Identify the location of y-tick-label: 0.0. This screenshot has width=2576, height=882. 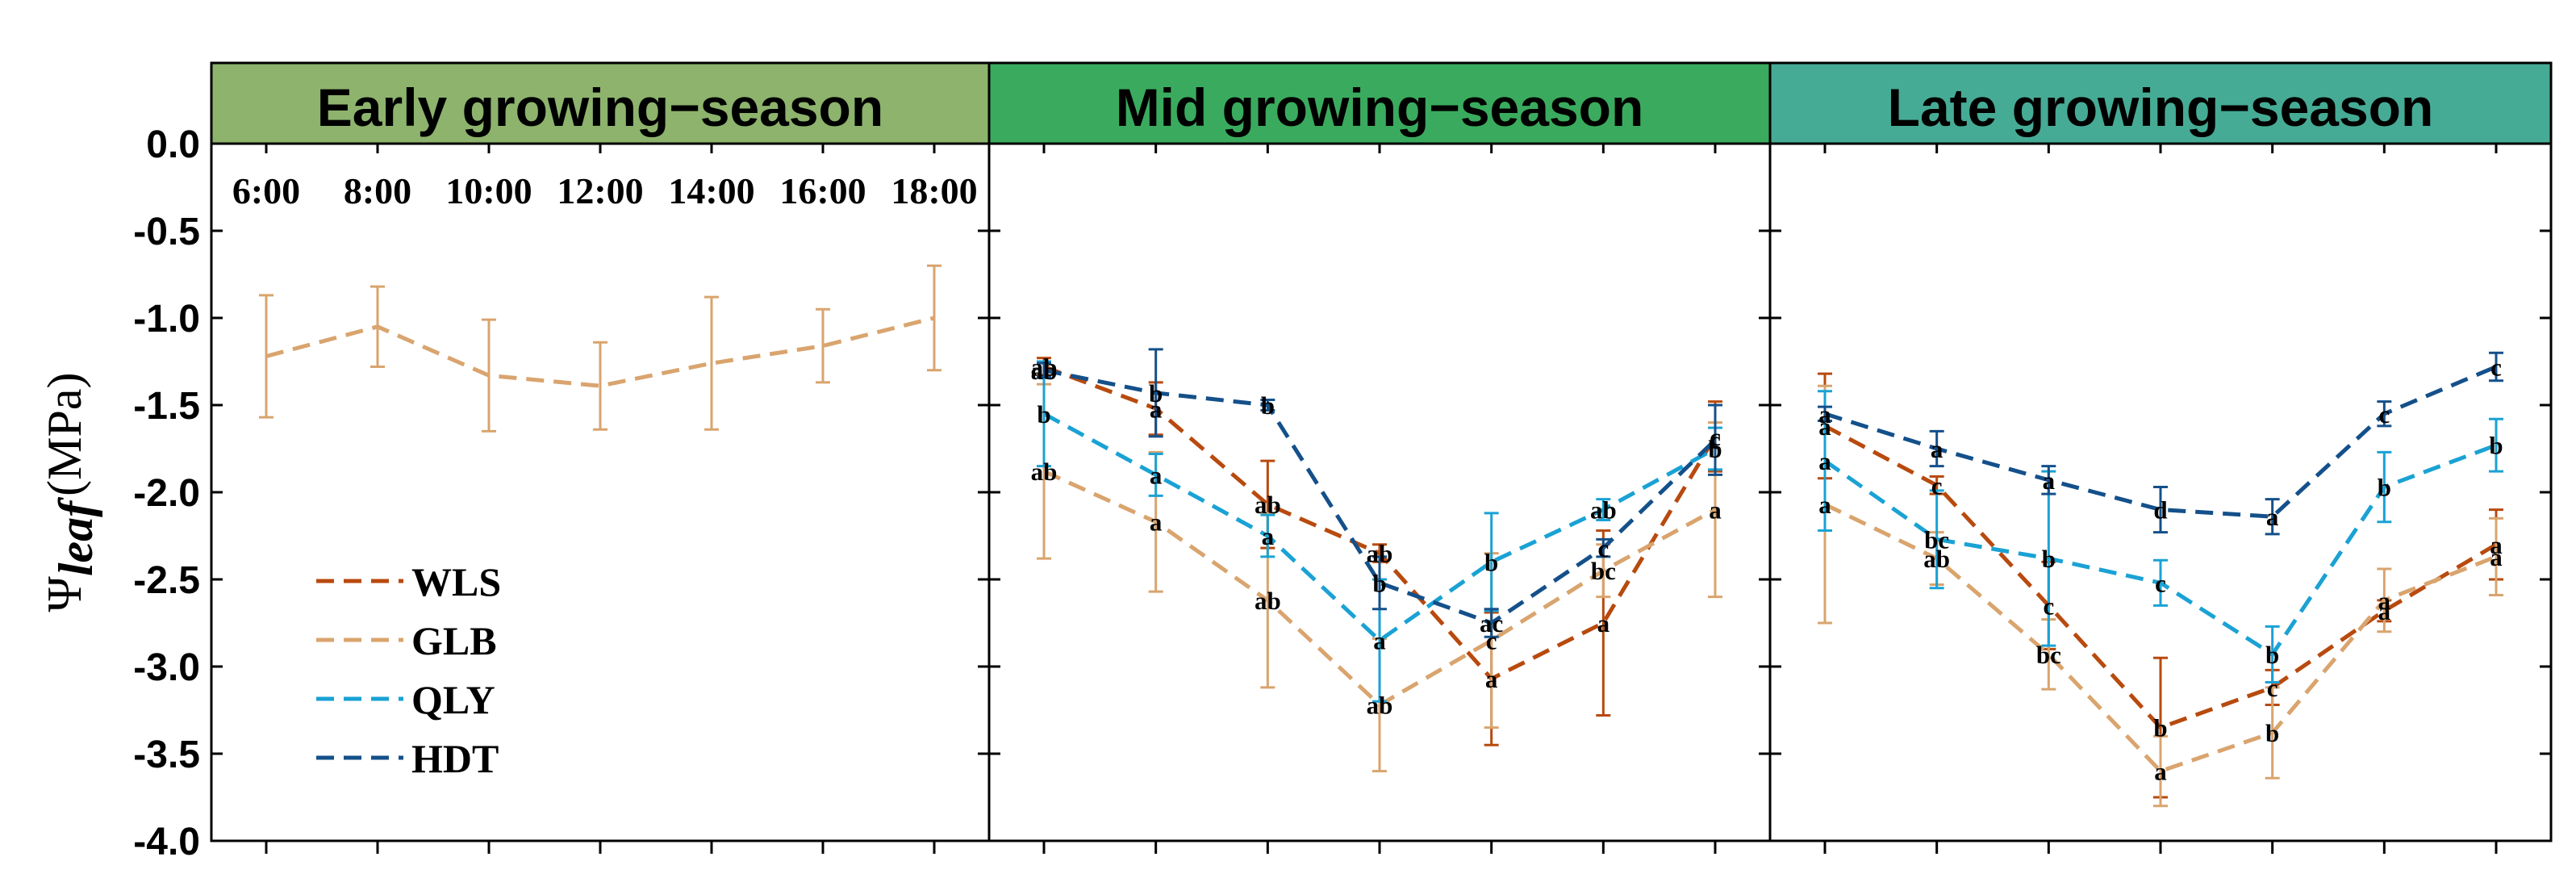
(173, 145).